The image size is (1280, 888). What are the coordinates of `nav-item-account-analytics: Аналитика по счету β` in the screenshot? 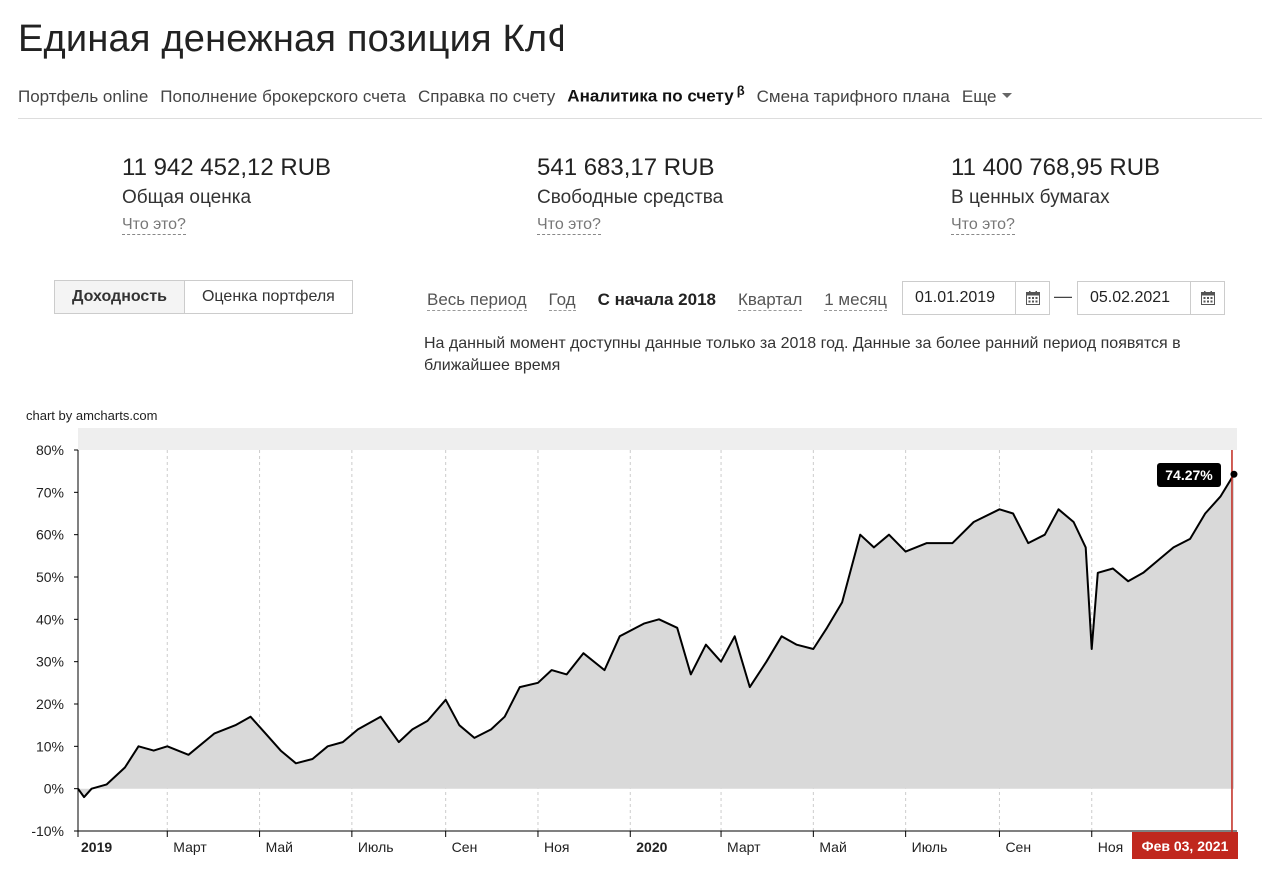 It's located at (655, 95).